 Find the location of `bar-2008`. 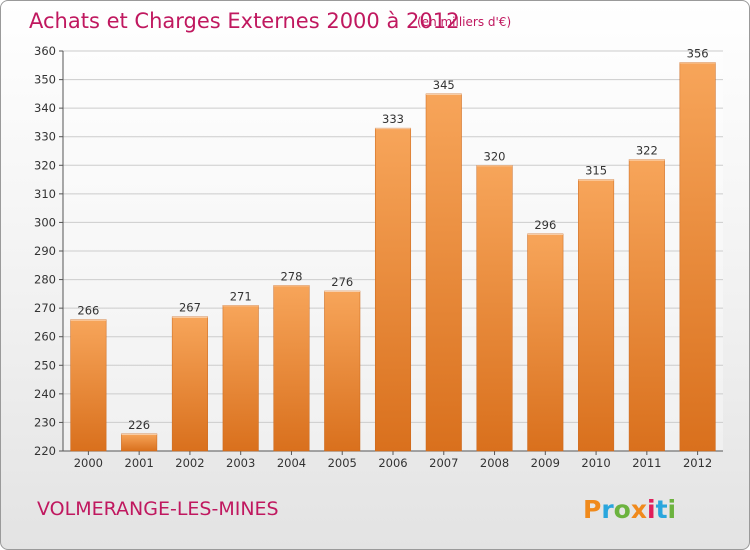

bar-2008 is located at coordinates (494, 308).